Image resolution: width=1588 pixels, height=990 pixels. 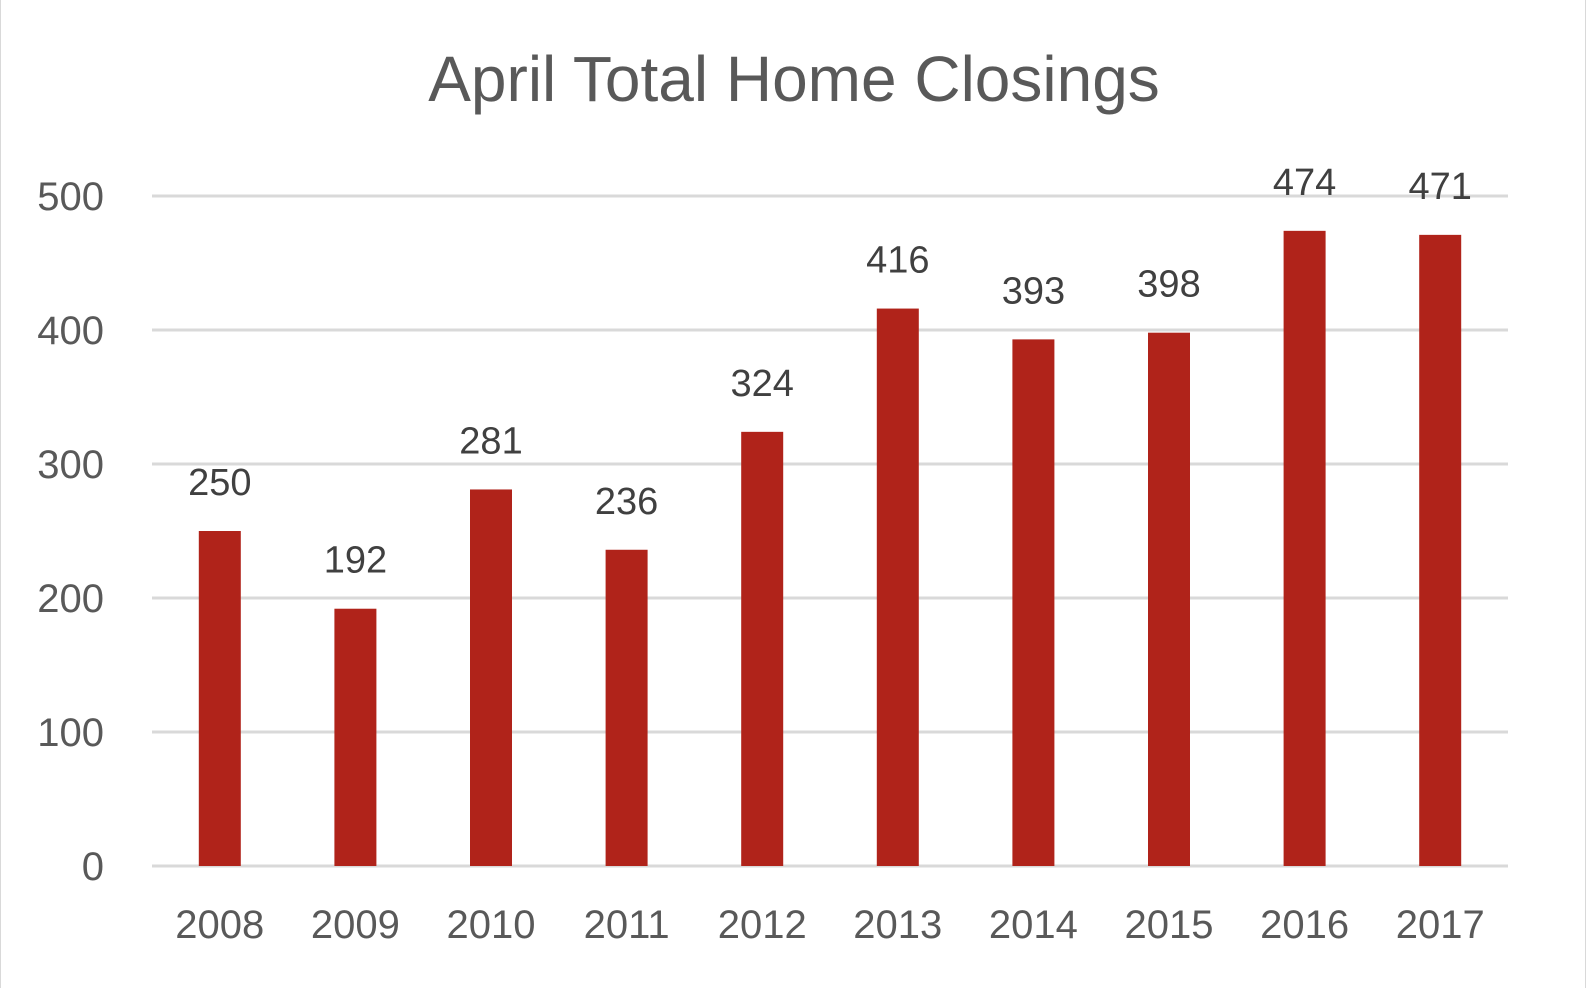 I want to click on data-label-2012: 324, so click(x=761, y=384).